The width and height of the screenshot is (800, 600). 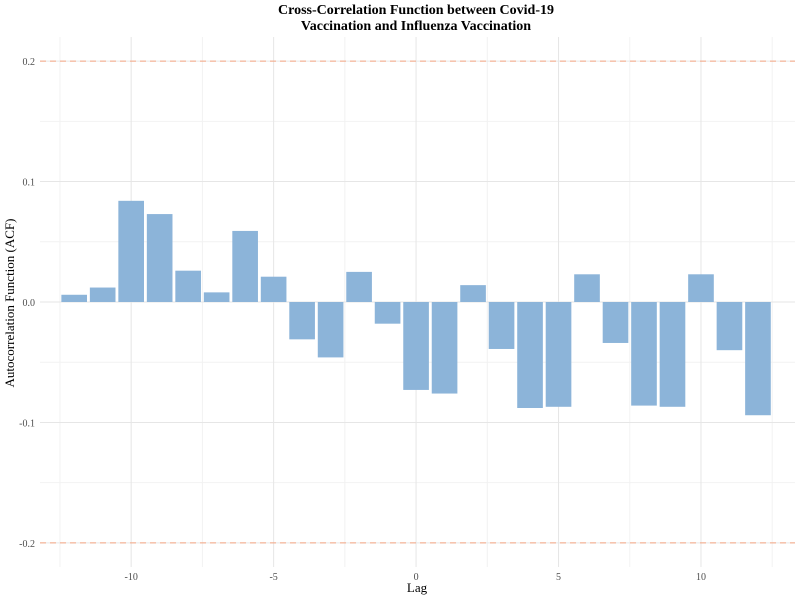 I want to click on bar-lag--9, so click(x=159, y=258).